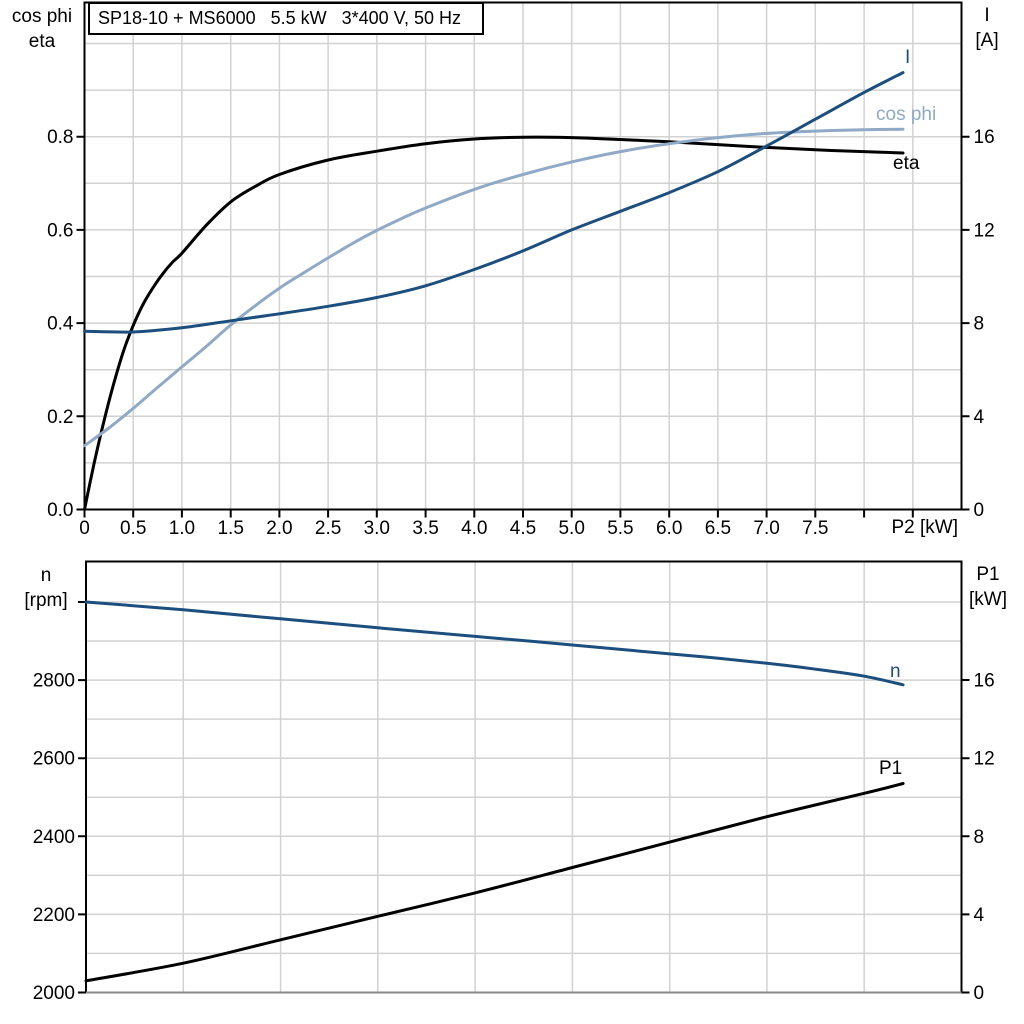 The width and height of the screenshot is (1024, 1024). I want to click on svg-text: 0.8, so click(60, 137).